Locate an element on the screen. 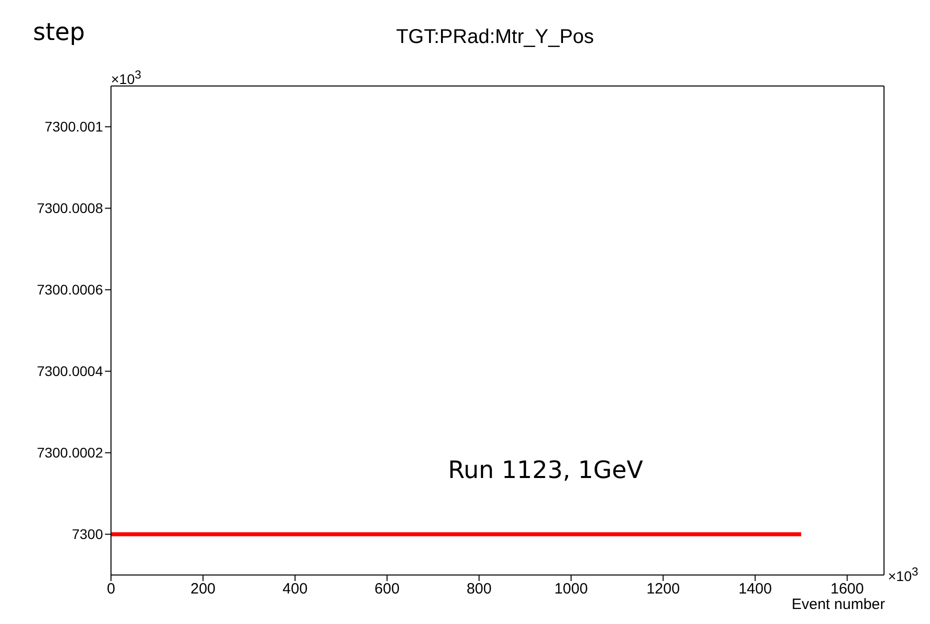 This screenshot has height=624, width=930. annotation: ×10$^{3}$ is located at coordinates (126, 77).